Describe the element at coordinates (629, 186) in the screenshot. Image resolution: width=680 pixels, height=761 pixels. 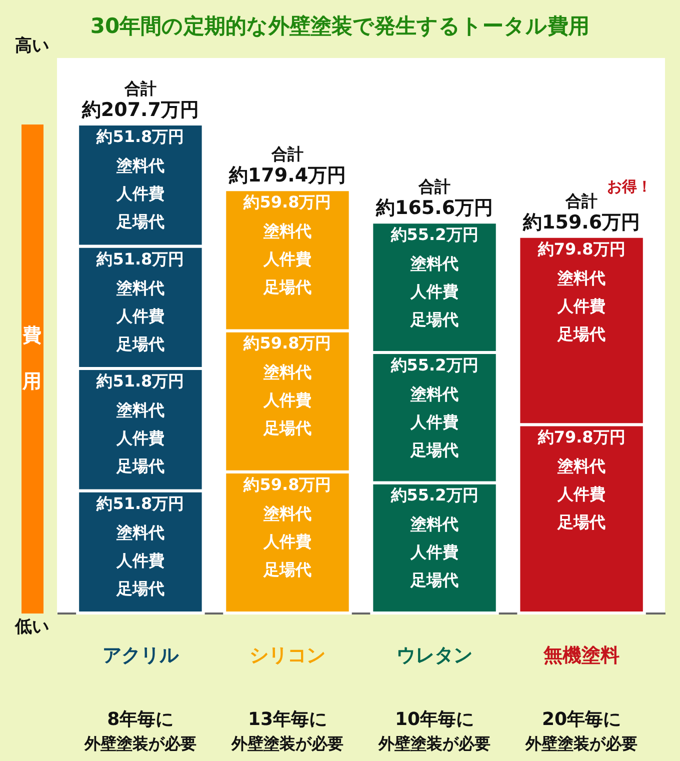
I see `annotation: お得！` at that location.